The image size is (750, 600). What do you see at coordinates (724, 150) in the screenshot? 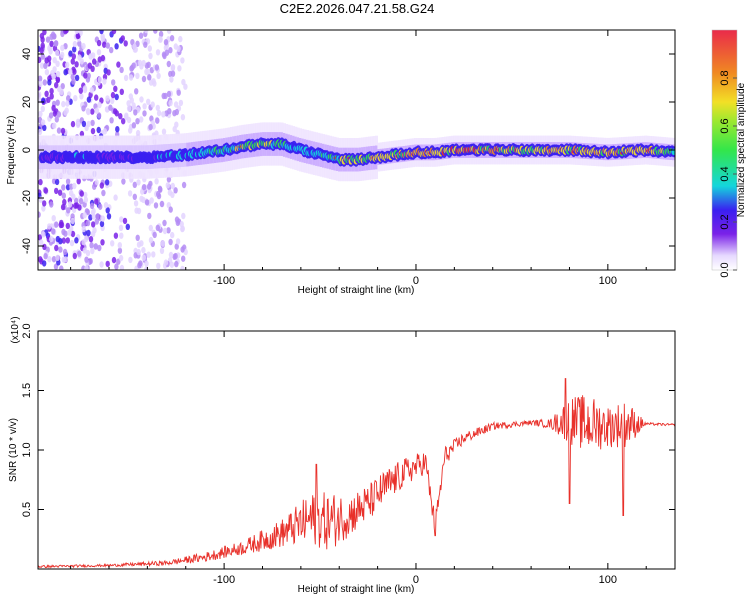
I see `colorbar-gradient` at bounding box center [724, 150].